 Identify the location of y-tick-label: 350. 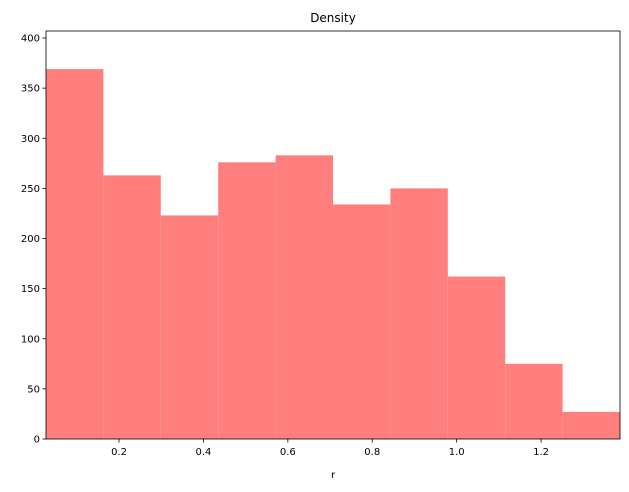
(30, 89).